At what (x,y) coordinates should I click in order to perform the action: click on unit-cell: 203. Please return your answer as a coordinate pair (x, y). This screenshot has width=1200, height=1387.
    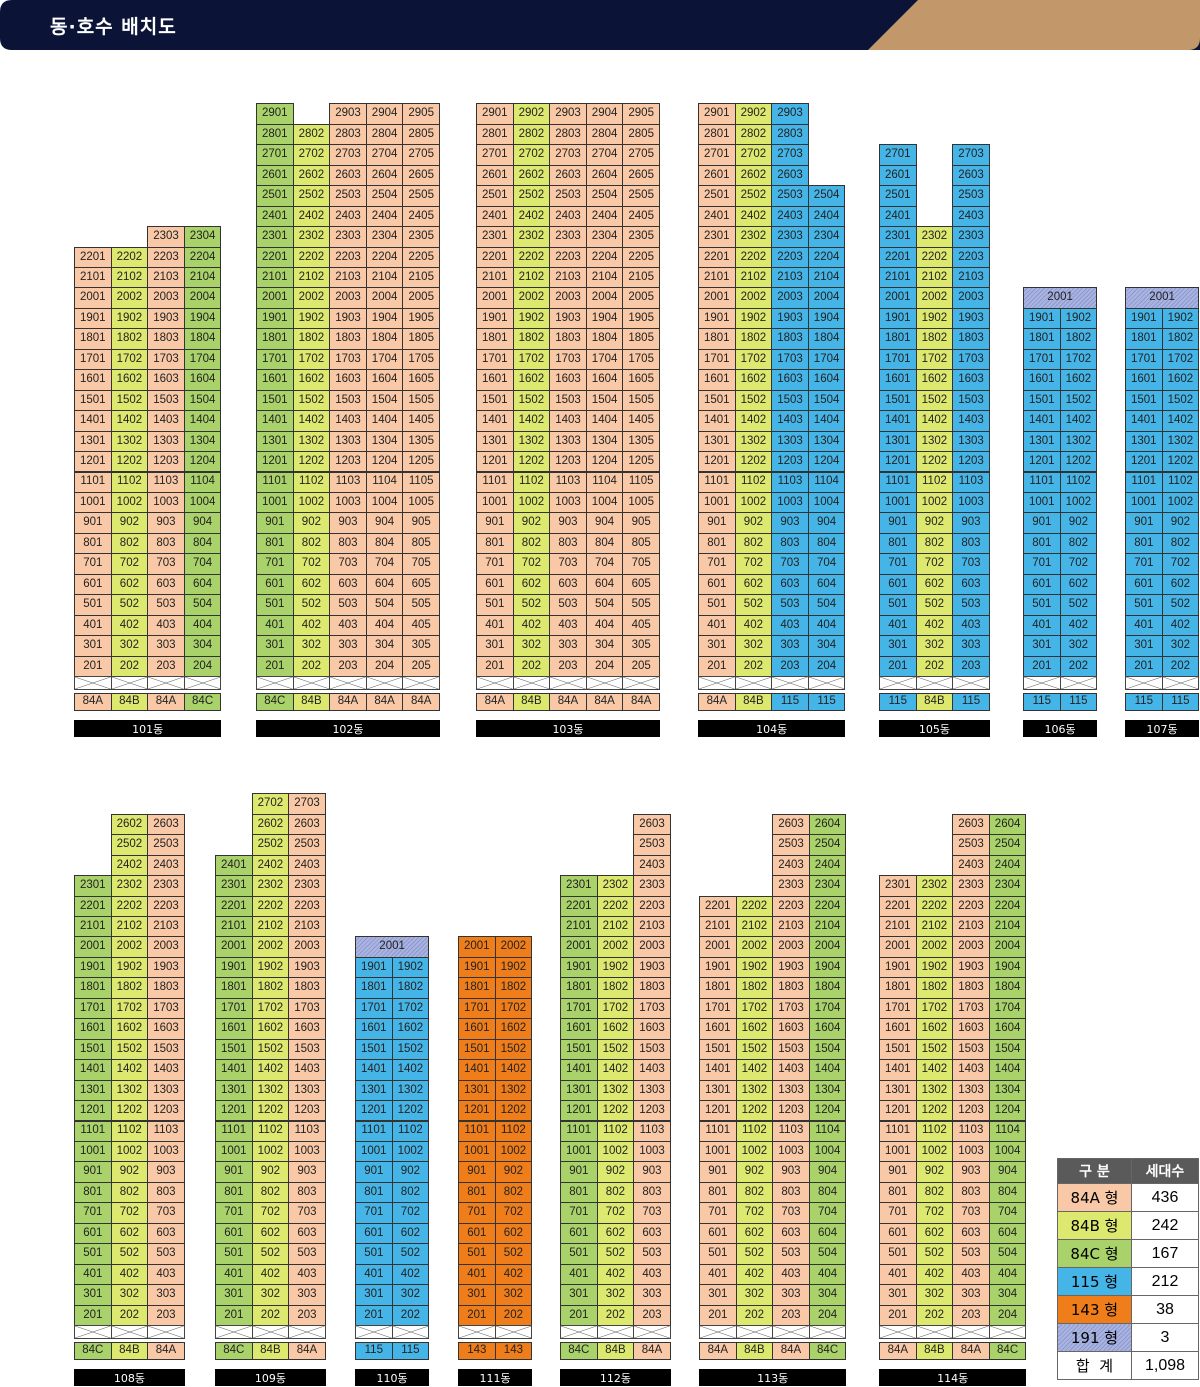
    Looking at the image, I should click on (791, 1315).